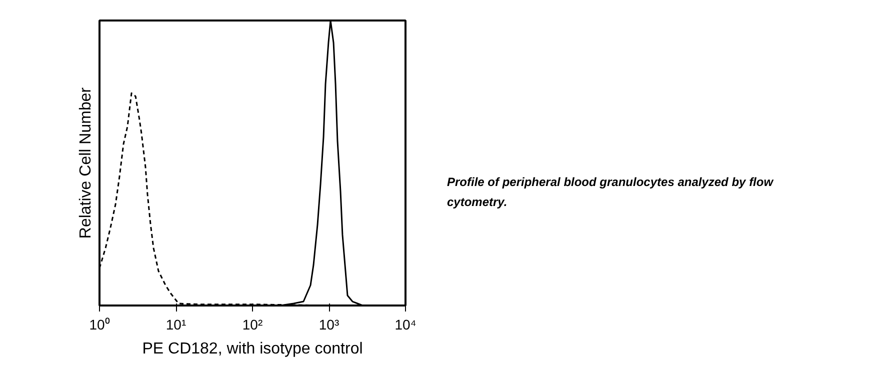 This screenshot has width=874, height=375. I want to click on x-tick-label: 10³, so click(329, 324).